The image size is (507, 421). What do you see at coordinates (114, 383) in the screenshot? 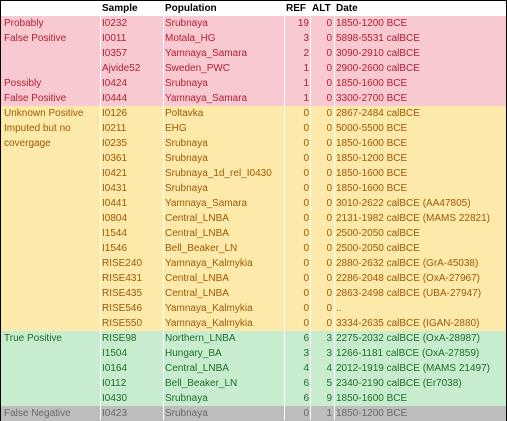
I see `sample-cell: I0112` at bounding box center [114, 383].